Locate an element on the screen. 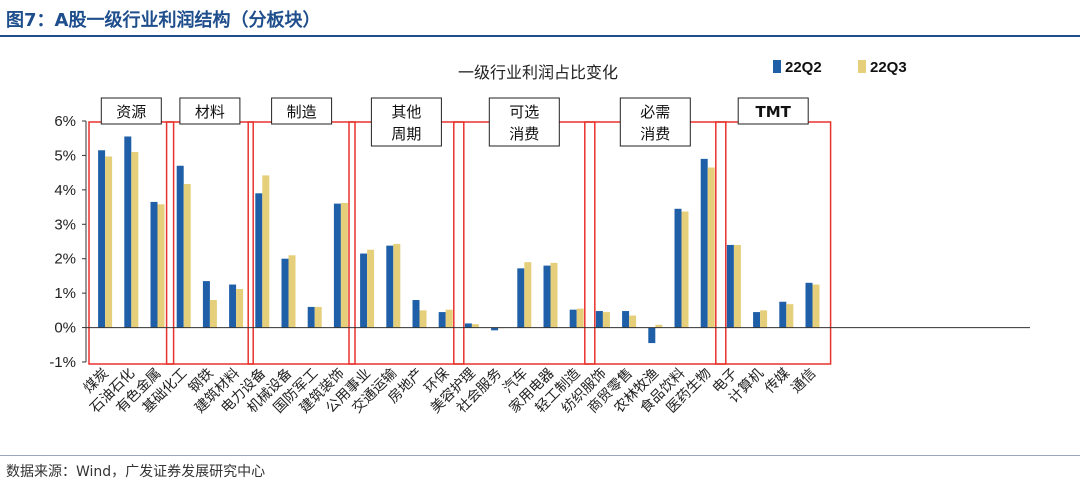 This screenshot has height=486, width=1080. x-tick-label: 传媒 is located at coordinates (777, 381).